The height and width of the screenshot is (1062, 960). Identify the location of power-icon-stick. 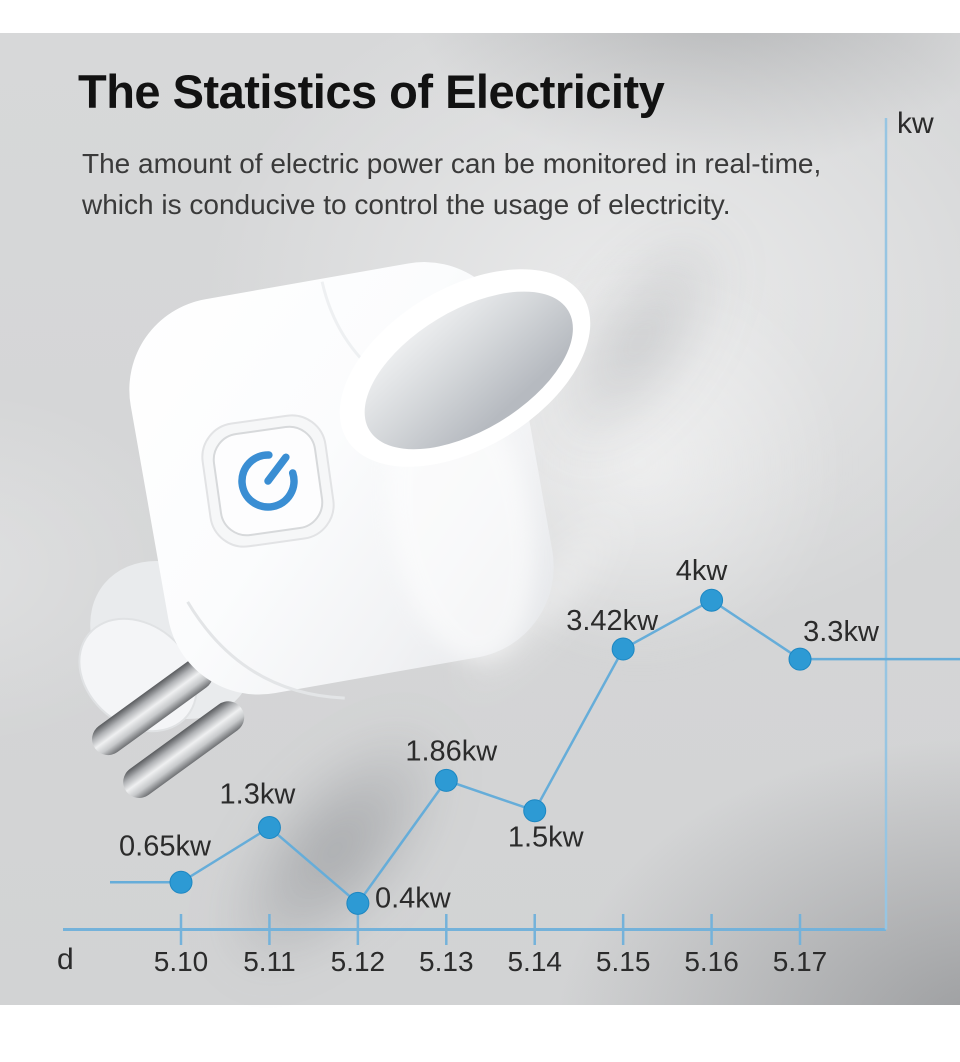
(277, 469).